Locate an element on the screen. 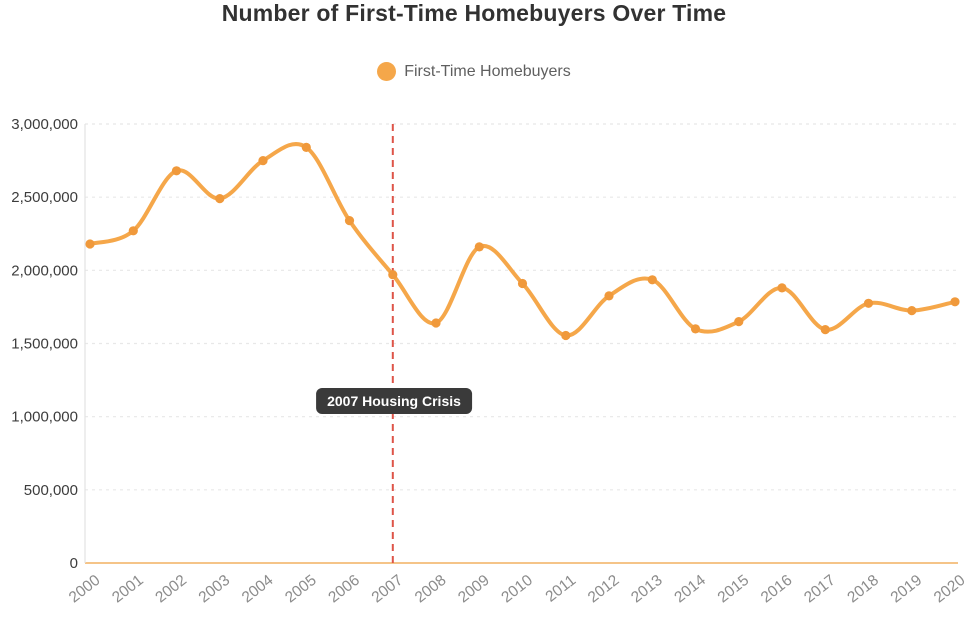  data-point-2019 is located at coordinates (912, 311).